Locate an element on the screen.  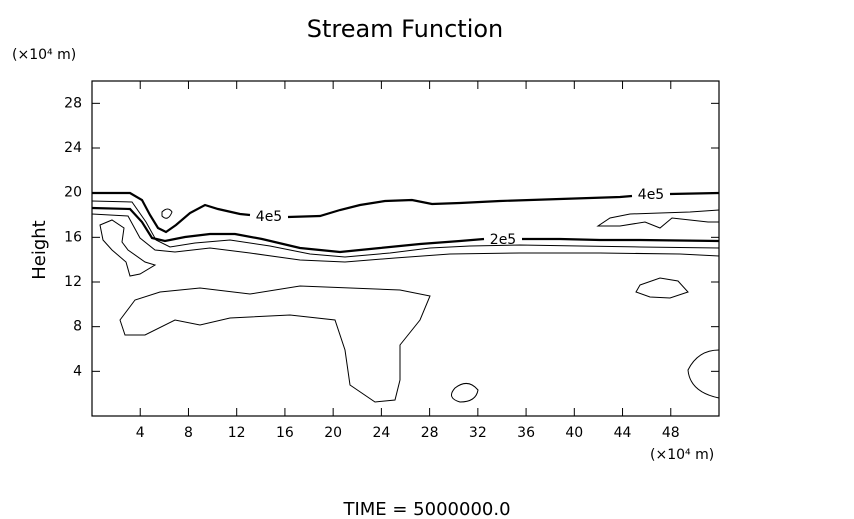
x-tick-label: 12 is located at coordinates (237, 433).